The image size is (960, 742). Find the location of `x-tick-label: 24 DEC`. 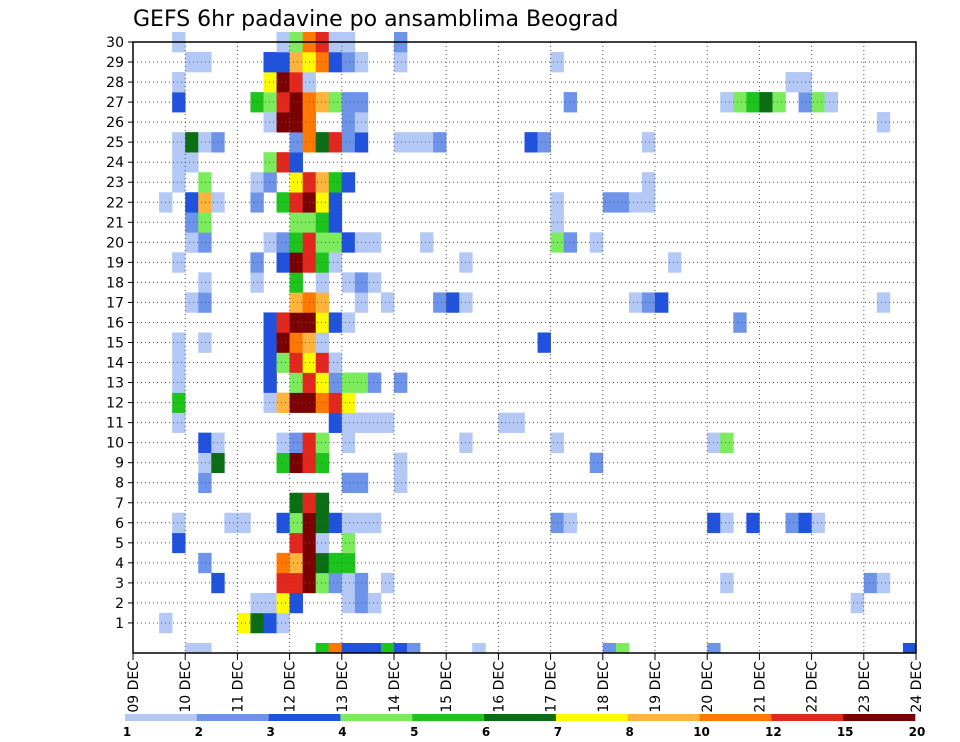

x-tick-label: 24 DEC is located at coordinates (917, 687).